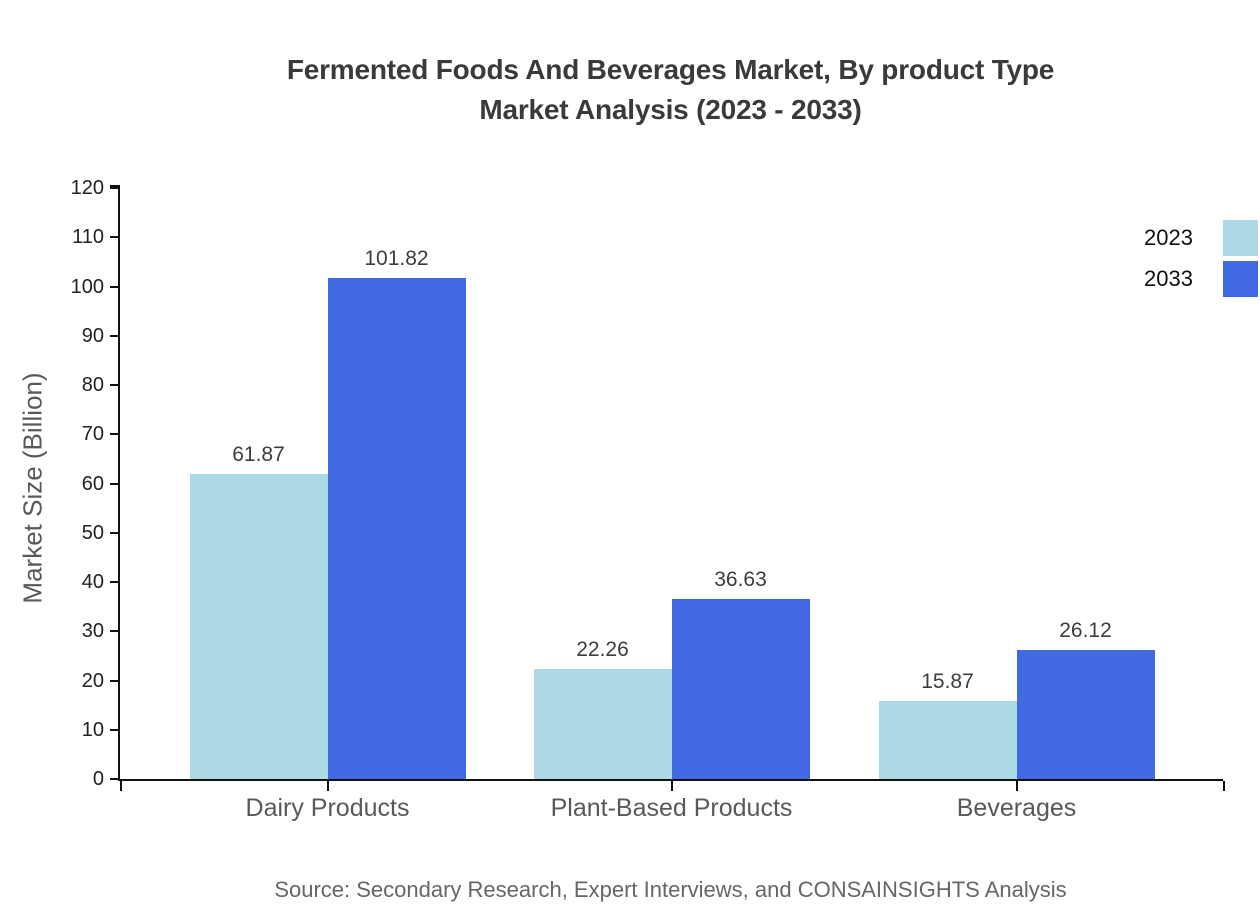  What do you see at coordinates (92, 385) in the screenshot?
I see `y-axis-tick-label: 80` at bounding box center [92, 385].